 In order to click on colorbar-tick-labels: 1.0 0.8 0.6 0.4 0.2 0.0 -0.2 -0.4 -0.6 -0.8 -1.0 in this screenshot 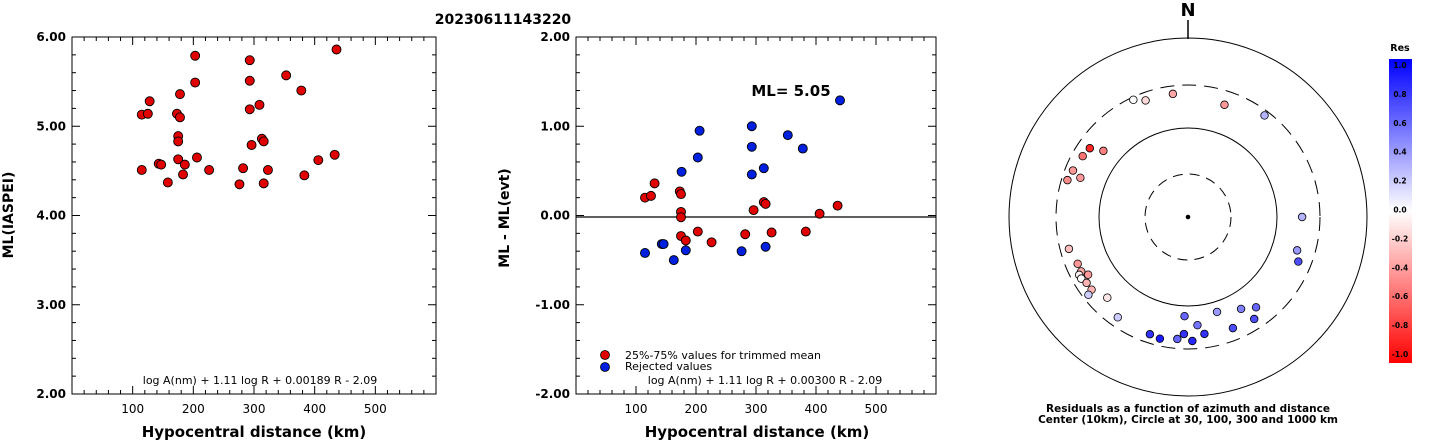, I will do `click(1400, 210)`.